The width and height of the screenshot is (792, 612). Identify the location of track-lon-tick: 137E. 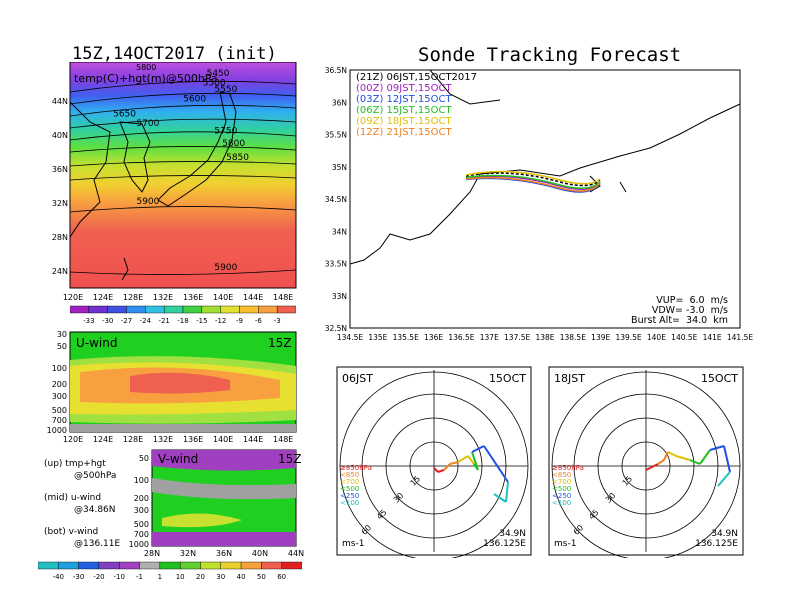
(489, 337).